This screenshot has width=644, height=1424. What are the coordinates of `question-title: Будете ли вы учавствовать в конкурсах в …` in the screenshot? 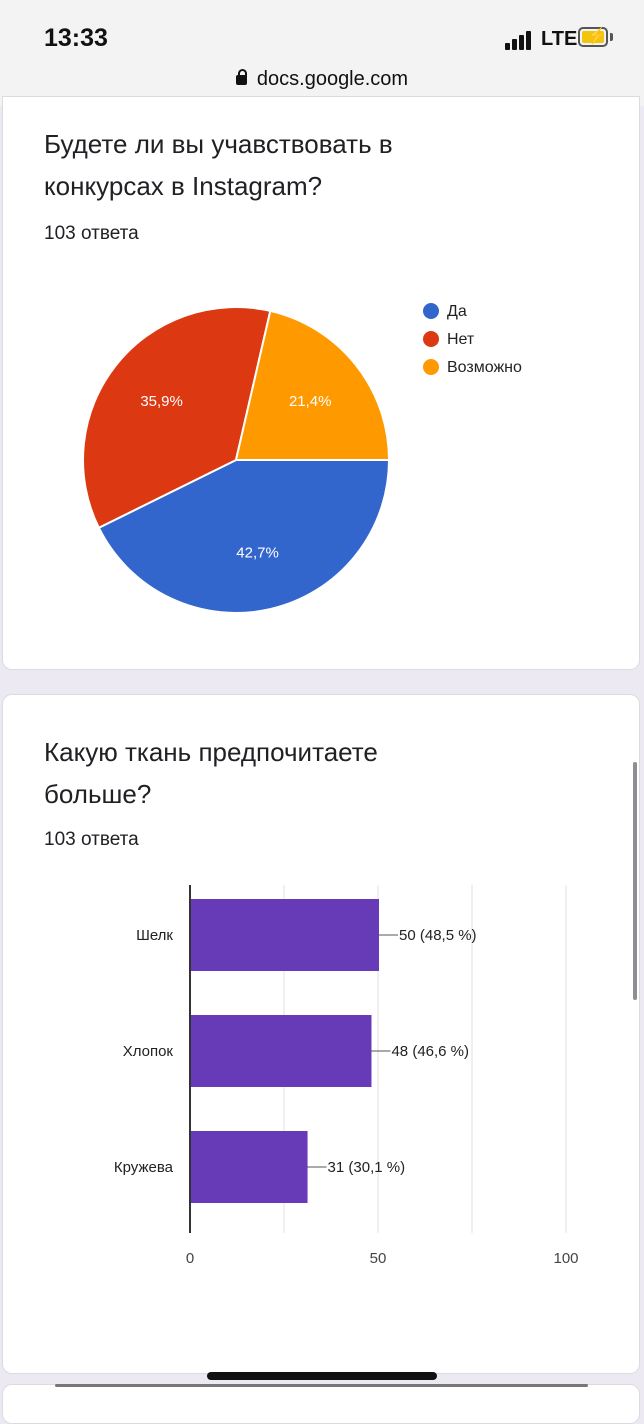 It's located at (218, 165).